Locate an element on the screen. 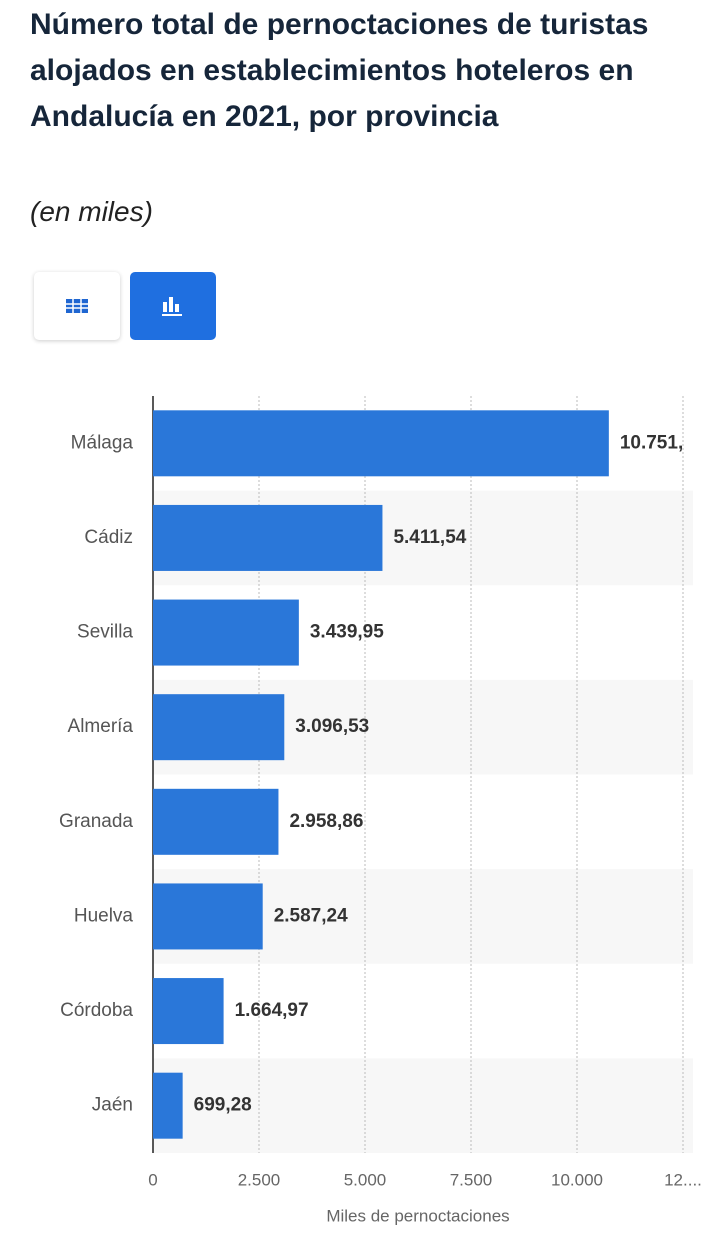  x-tick-label: 2.500 is located at coordinates (259, 1179).